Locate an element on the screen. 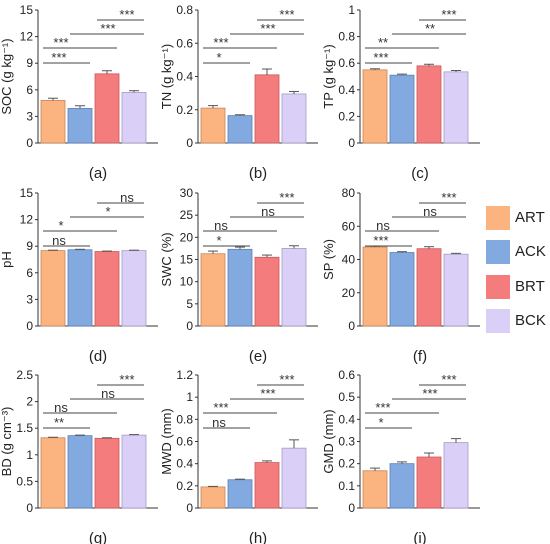 This screenshot has height=544, width=550. legend-label-bck: BCK is located at coordinates (530, 320).